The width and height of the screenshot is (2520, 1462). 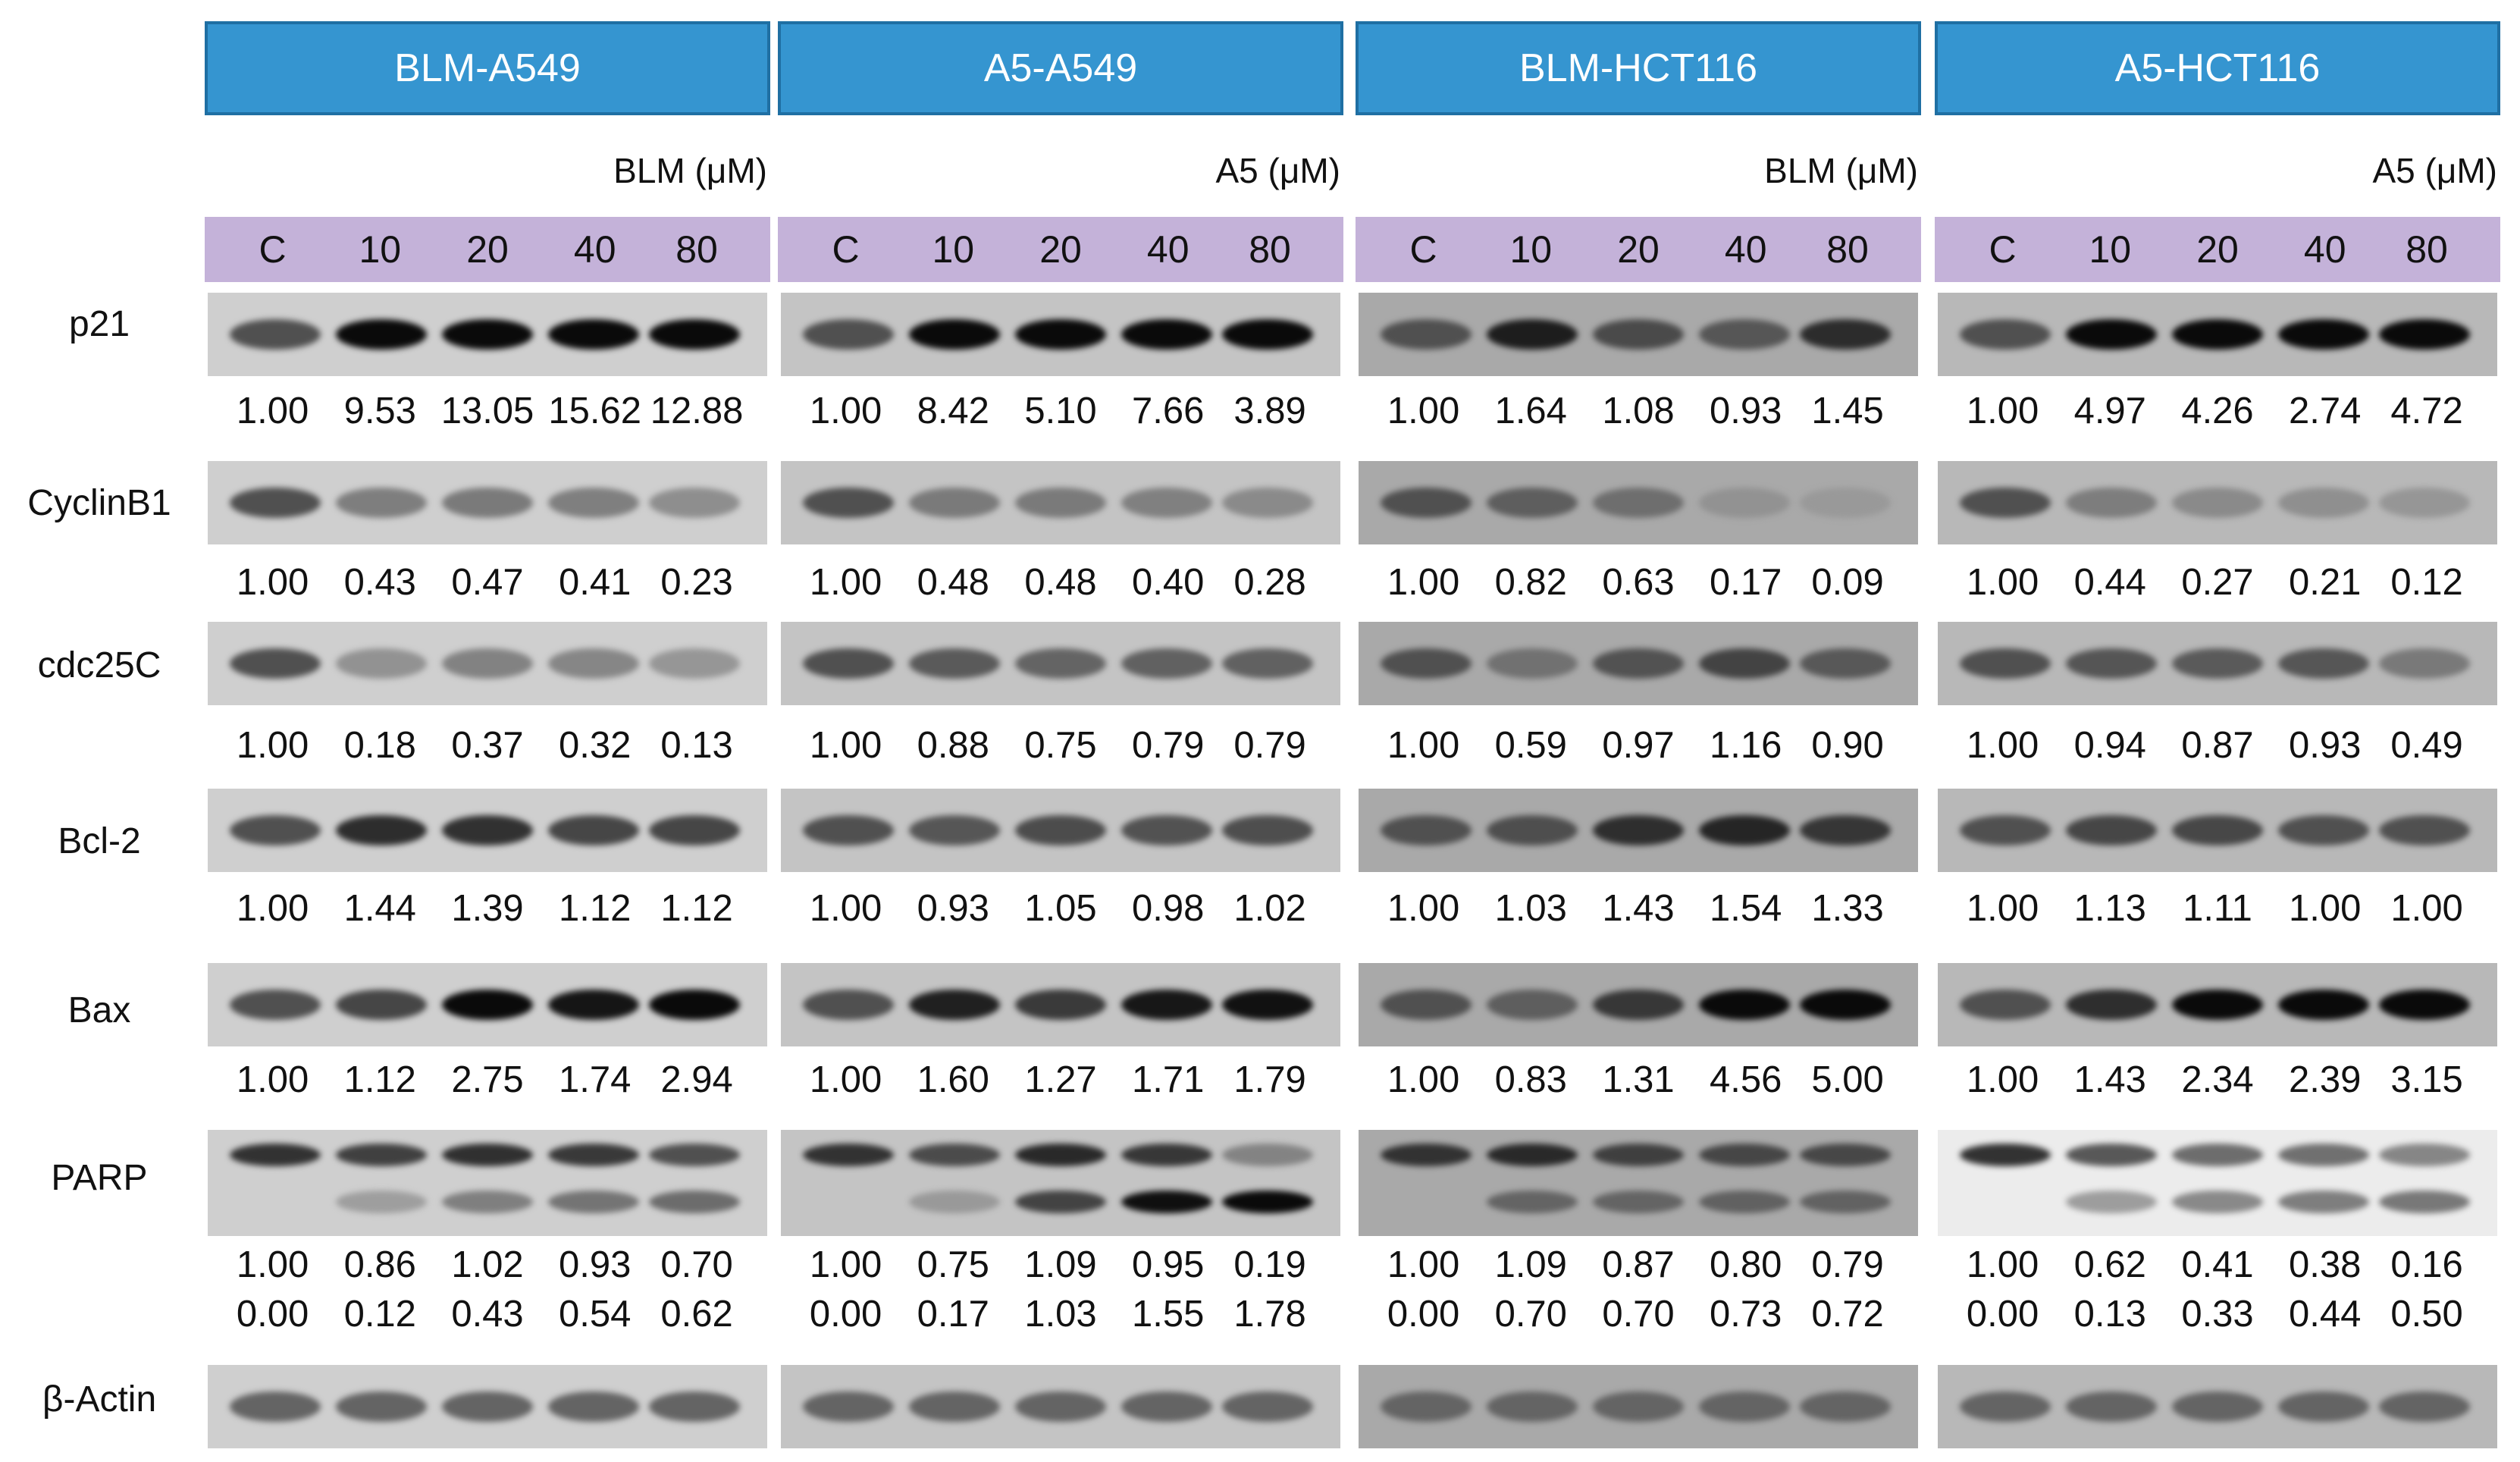 I want to click on quantification-value: 0.62, so click(x=2109, y=1264).